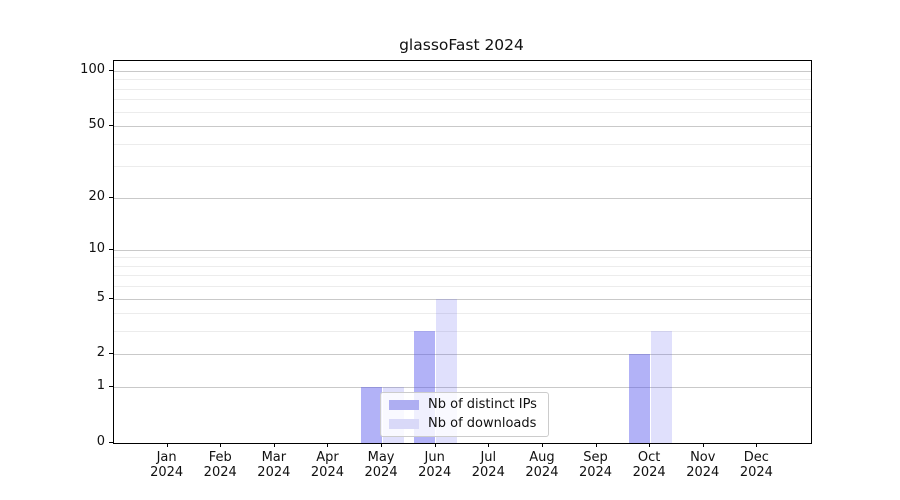 The image size is (900, 500). I want to click on chart-title: glassoFast 2024, so click(461, 45).